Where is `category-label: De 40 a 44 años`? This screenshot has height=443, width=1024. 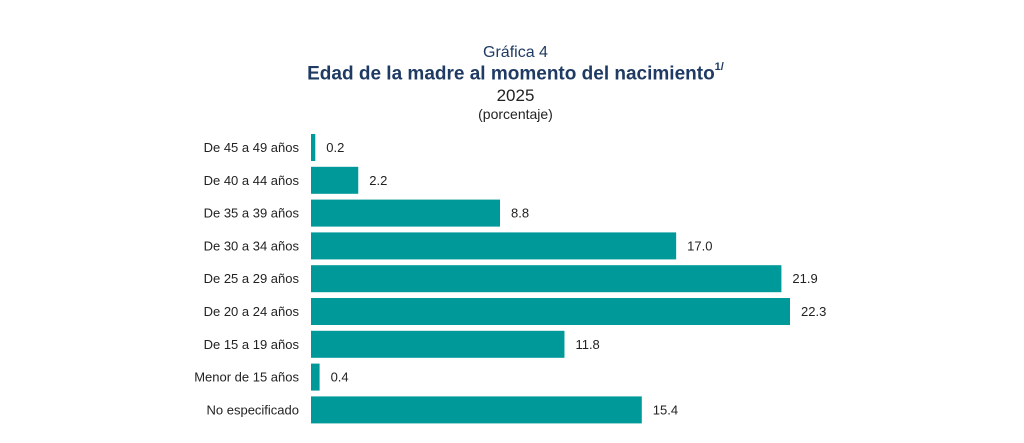 category-label: De 40 a 44 años is located at coordinates (252, 180).